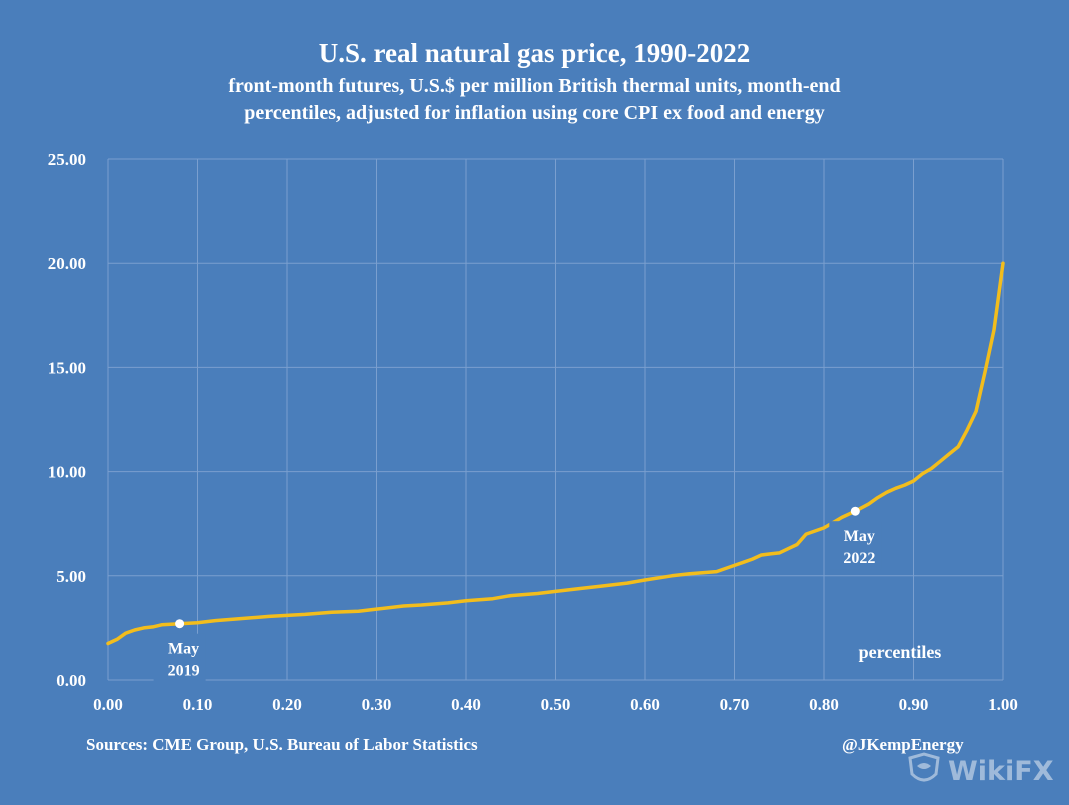  I want to click on chart-title: U.S. real natural gas price, 1990-2022, so click(534, 53).